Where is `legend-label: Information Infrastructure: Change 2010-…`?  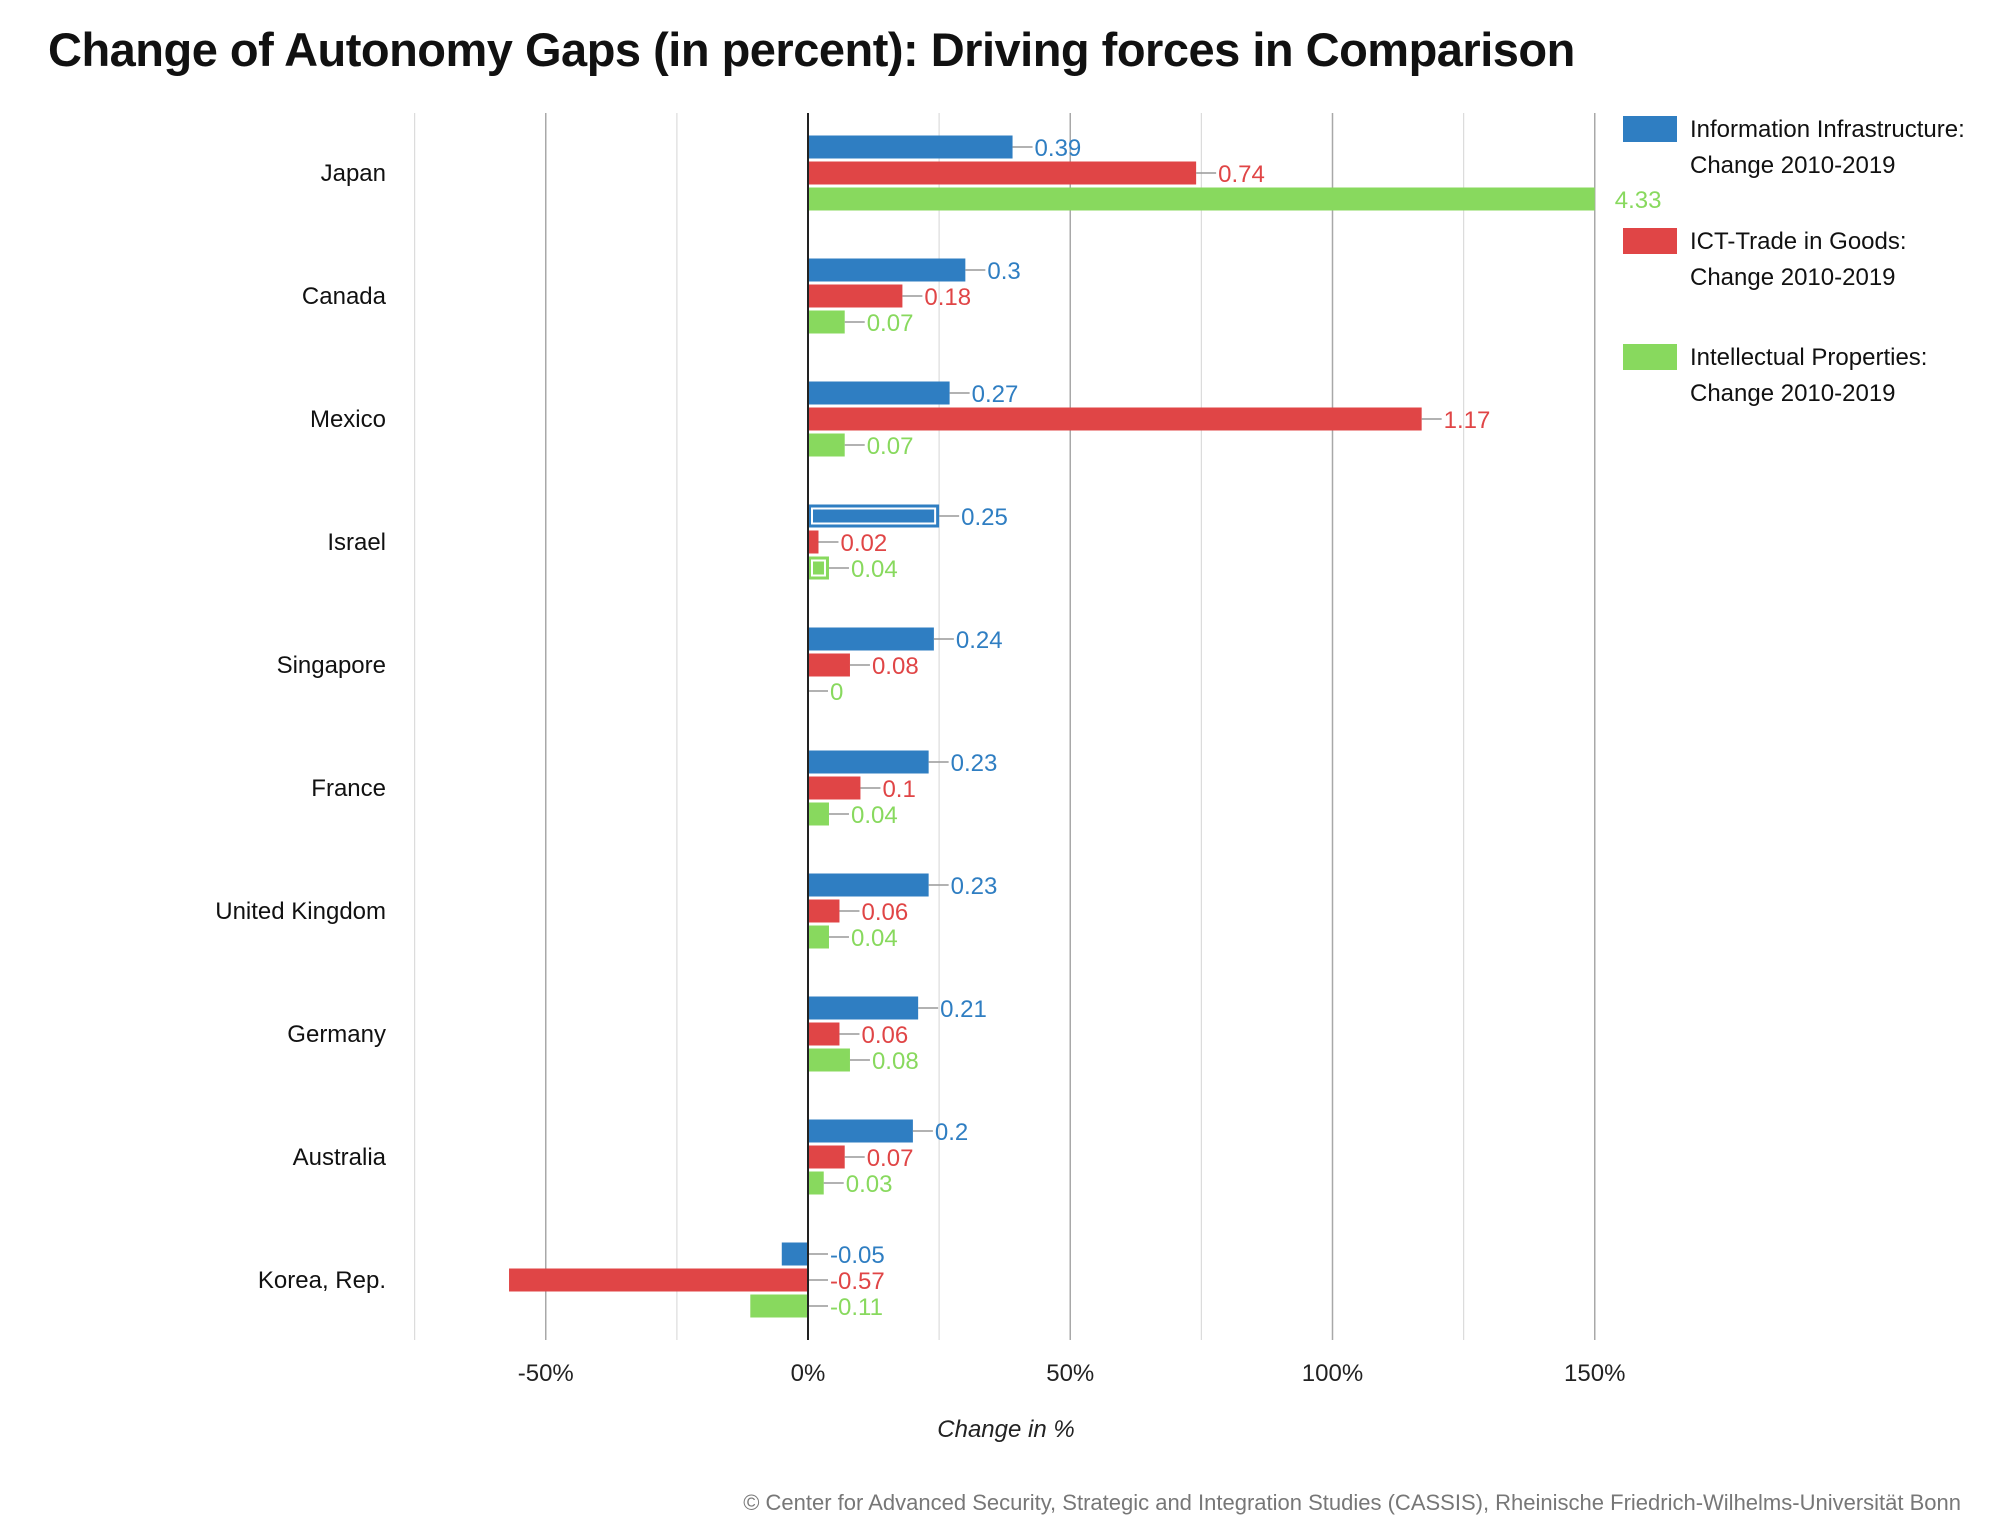 legend-label: Information Infrastructure: Change 2010-… is located at coordinates (1827, 147).